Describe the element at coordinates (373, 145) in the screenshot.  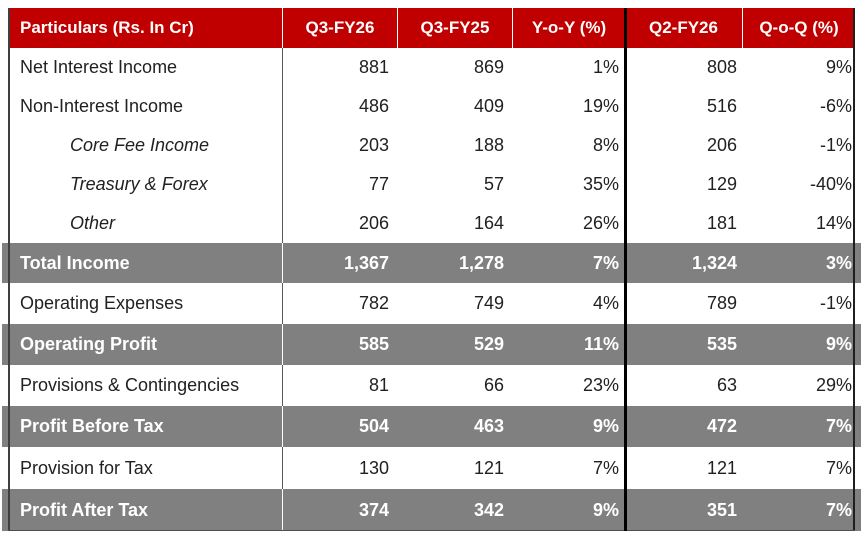
I see `cell-q3-fy26: 203` at that location.